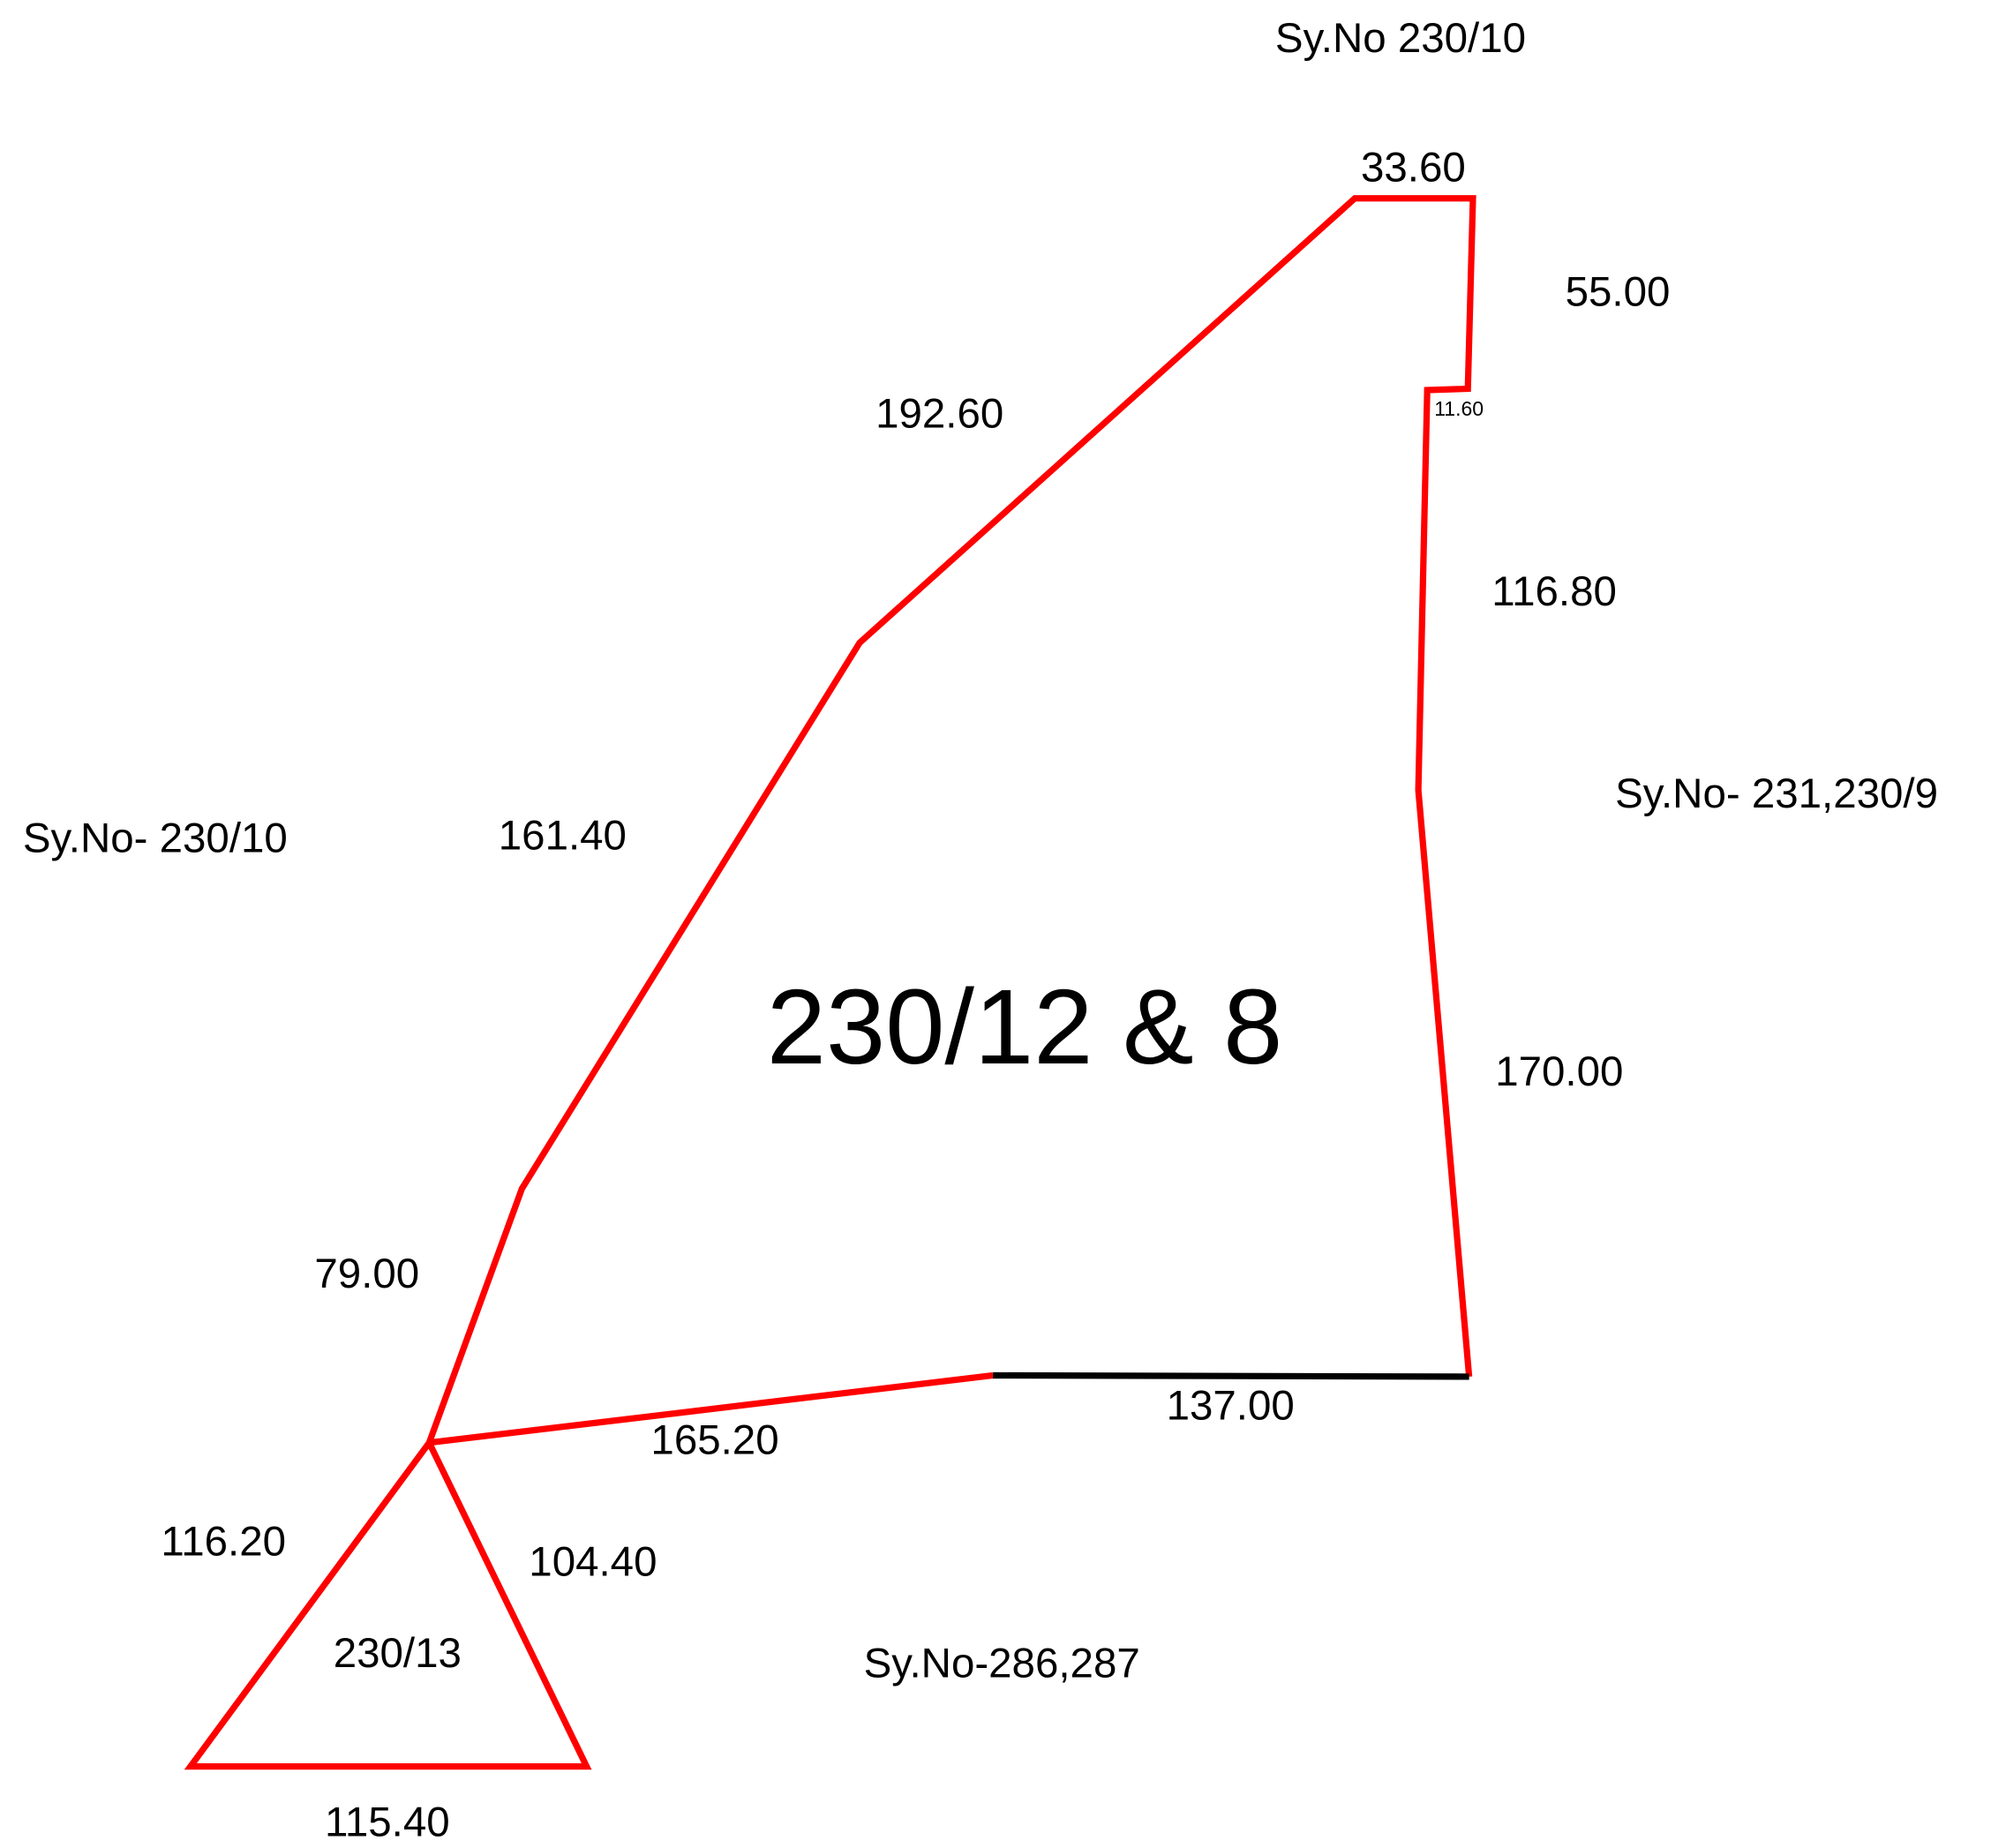 This screenshot has width=1991, height=1848. I want to click on dimension-label: 170.00, so click(1559, 1071).